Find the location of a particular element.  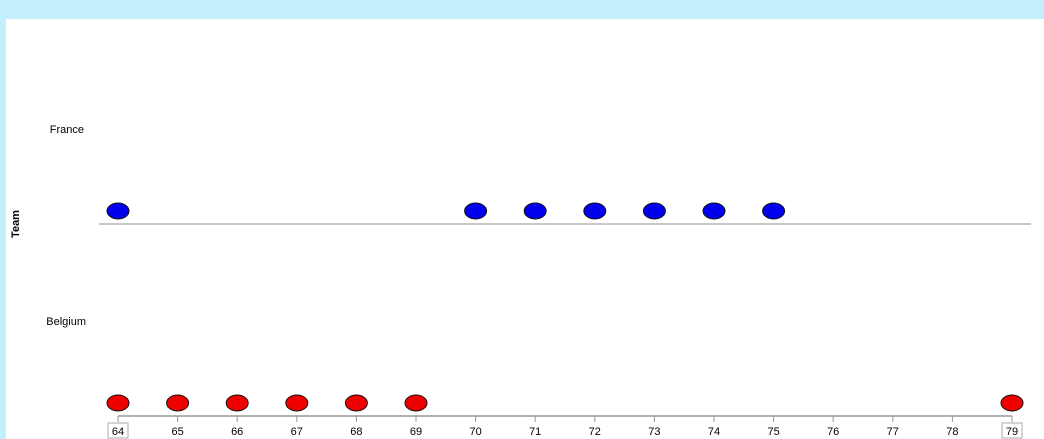

x-tick-label: 66 is located at coordinates (237, 432).